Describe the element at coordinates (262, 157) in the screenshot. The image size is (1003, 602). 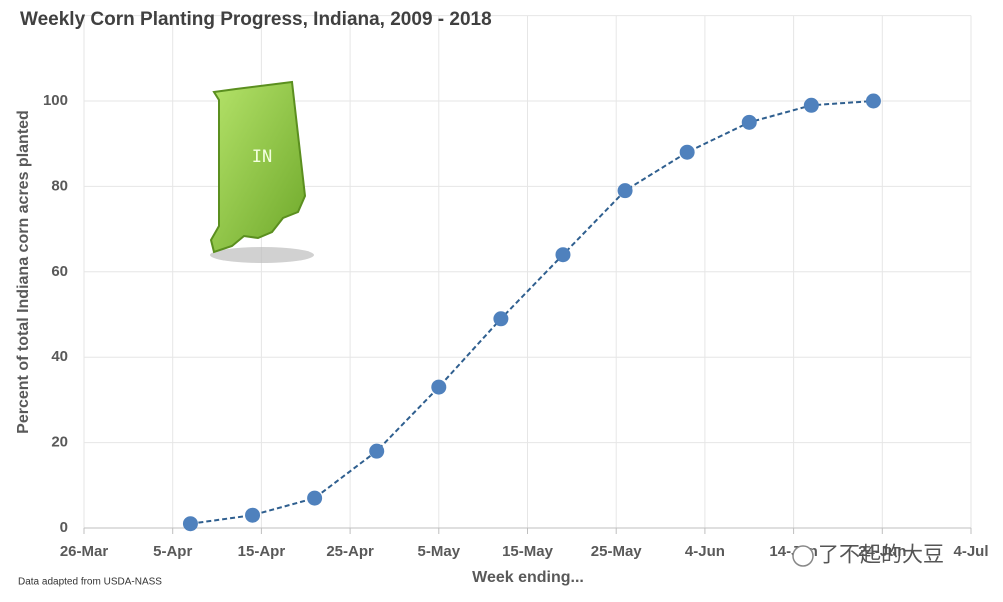
I see `map-label: IN` at that location.